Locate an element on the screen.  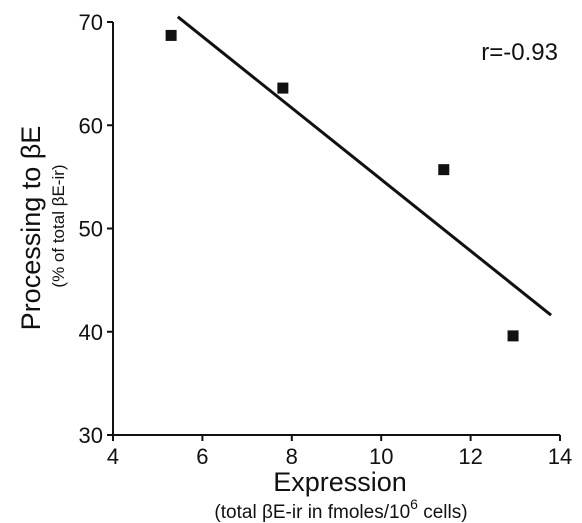
y-axis-sublabel: (% of total βE-ir) is located at coordinates (58, 225).